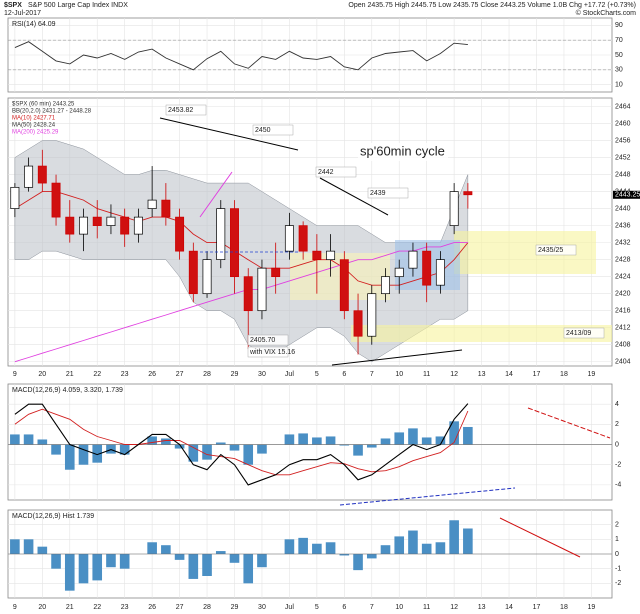  What do you see at coordinates (336, 172) in the screenshot?
I see `annotation-box` at bounding box center [336, 172].